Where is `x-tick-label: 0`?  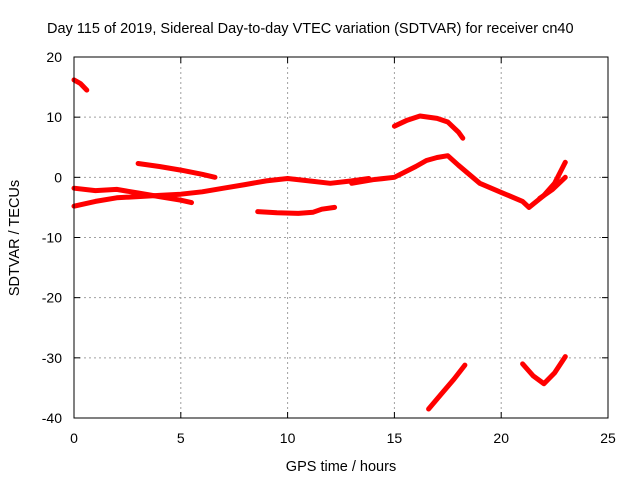 x-tick-label: 0 is located at coordinates (74, 438).